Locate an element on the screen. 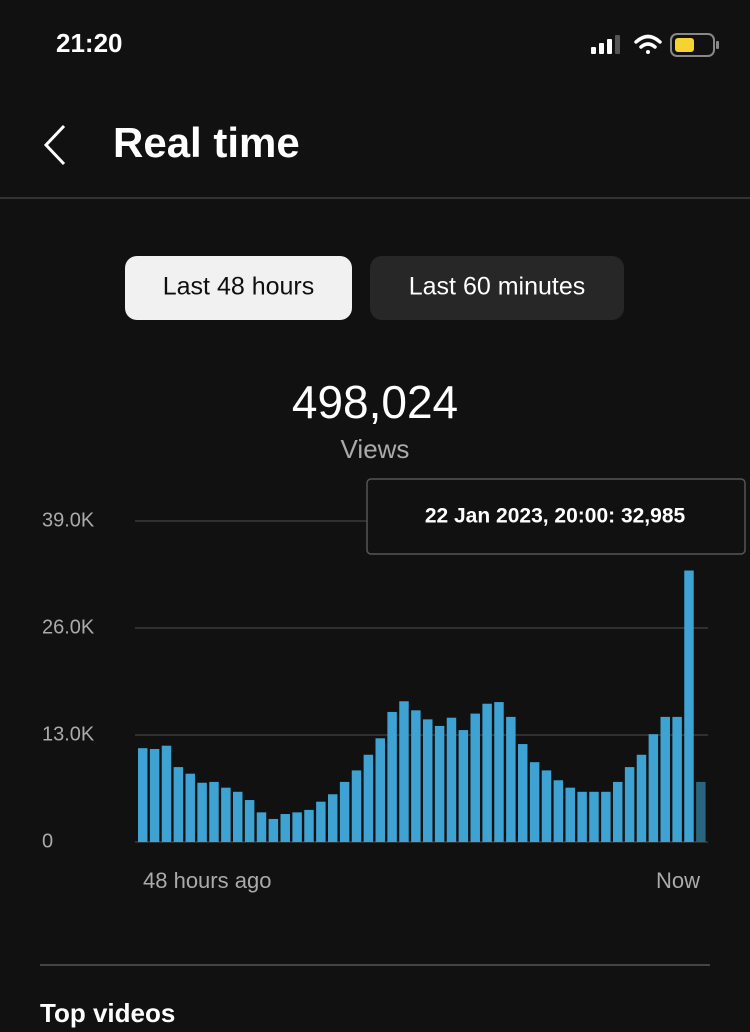  y-tick-label: 13.0K is located at coordinates (68, 734).